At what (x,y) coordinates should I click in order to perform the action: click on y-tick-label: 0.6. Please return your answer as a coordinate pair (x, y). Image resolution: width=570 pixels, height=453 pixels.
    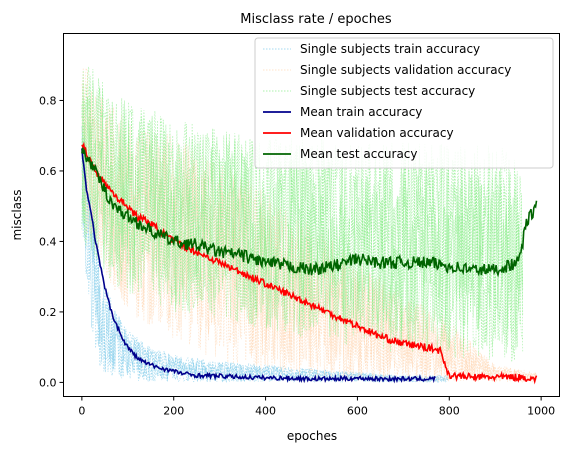
    Looking at the image, I should click on (48, 171).